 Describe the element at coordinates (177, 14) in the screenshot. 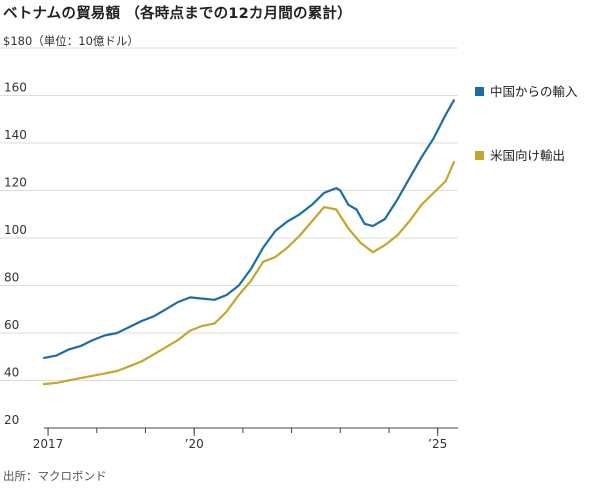

I see `chart-title: ベトナムの貿易額 （各時点までの12カ月間の累計）` at that location.